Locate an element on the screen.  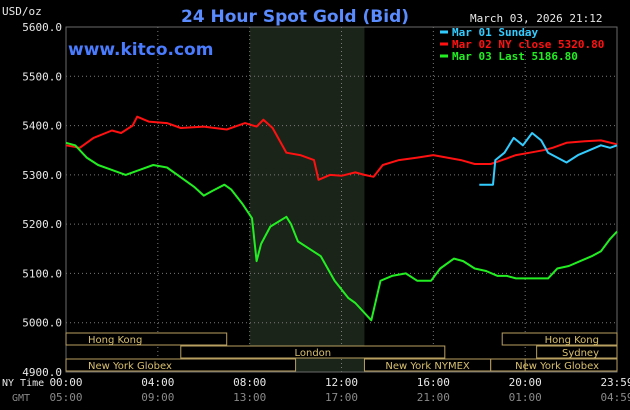
x-tick-label-ny: 23:59 is located at coordinates (615, 382).